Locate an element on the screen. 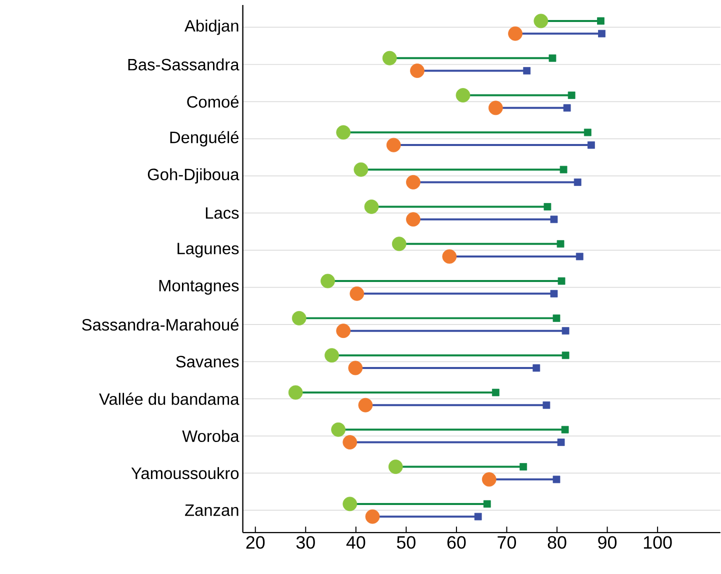 The width and height of the screenshot is (721, 574). x-tick-label: 30 is located at coordinates (305, 542).